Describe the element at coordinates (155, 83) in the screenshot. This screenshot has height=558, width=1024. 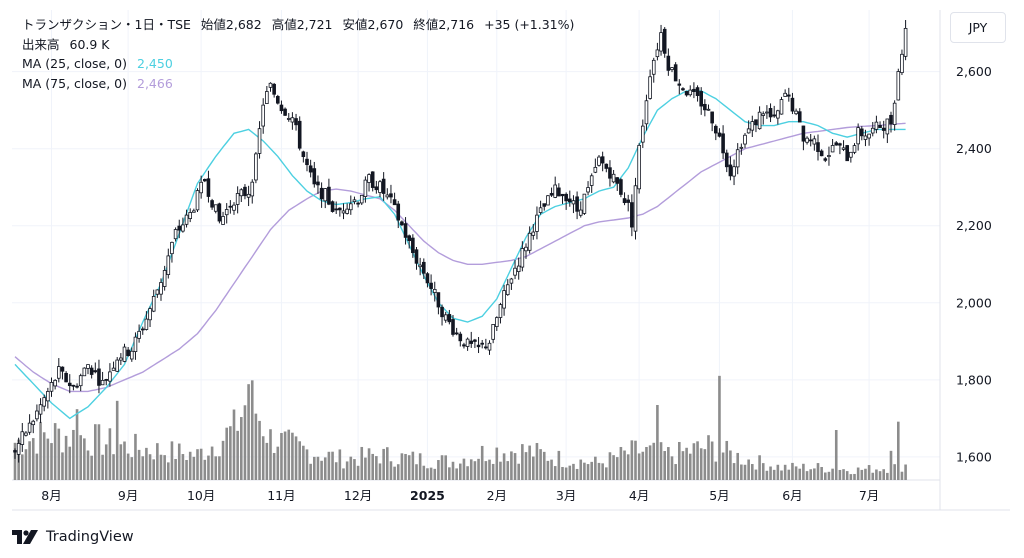
I see `ma75-value: 2,466` at that location.